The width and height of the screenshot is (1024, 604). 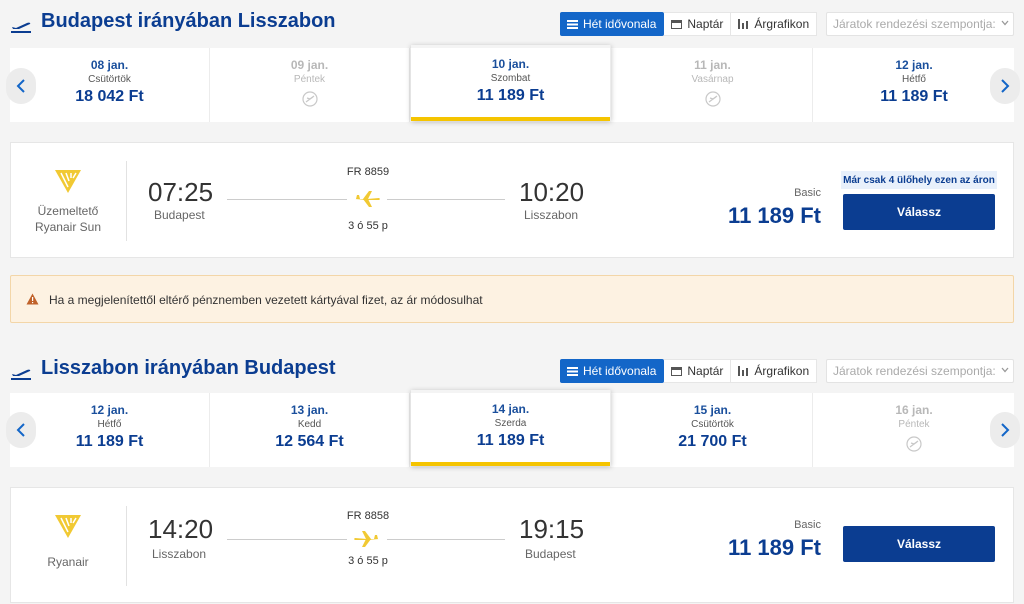 What do you see at coordinates (914, 430) in the screenshot?
I see `day-tab: 16 jan. Péntek` at bounding box center [914, 430].